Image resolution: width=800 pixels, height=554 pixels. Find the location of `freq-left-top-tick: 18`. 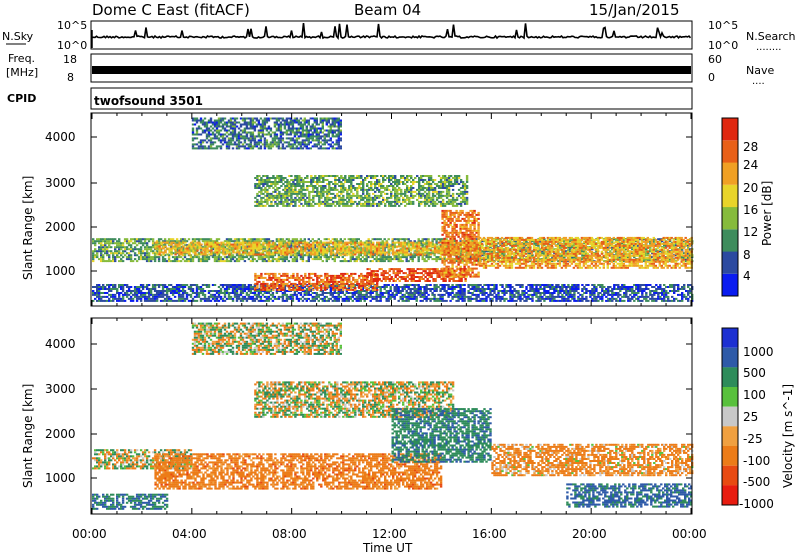

freq-left-top-tick: 18 is located at coordinates (70, 59).